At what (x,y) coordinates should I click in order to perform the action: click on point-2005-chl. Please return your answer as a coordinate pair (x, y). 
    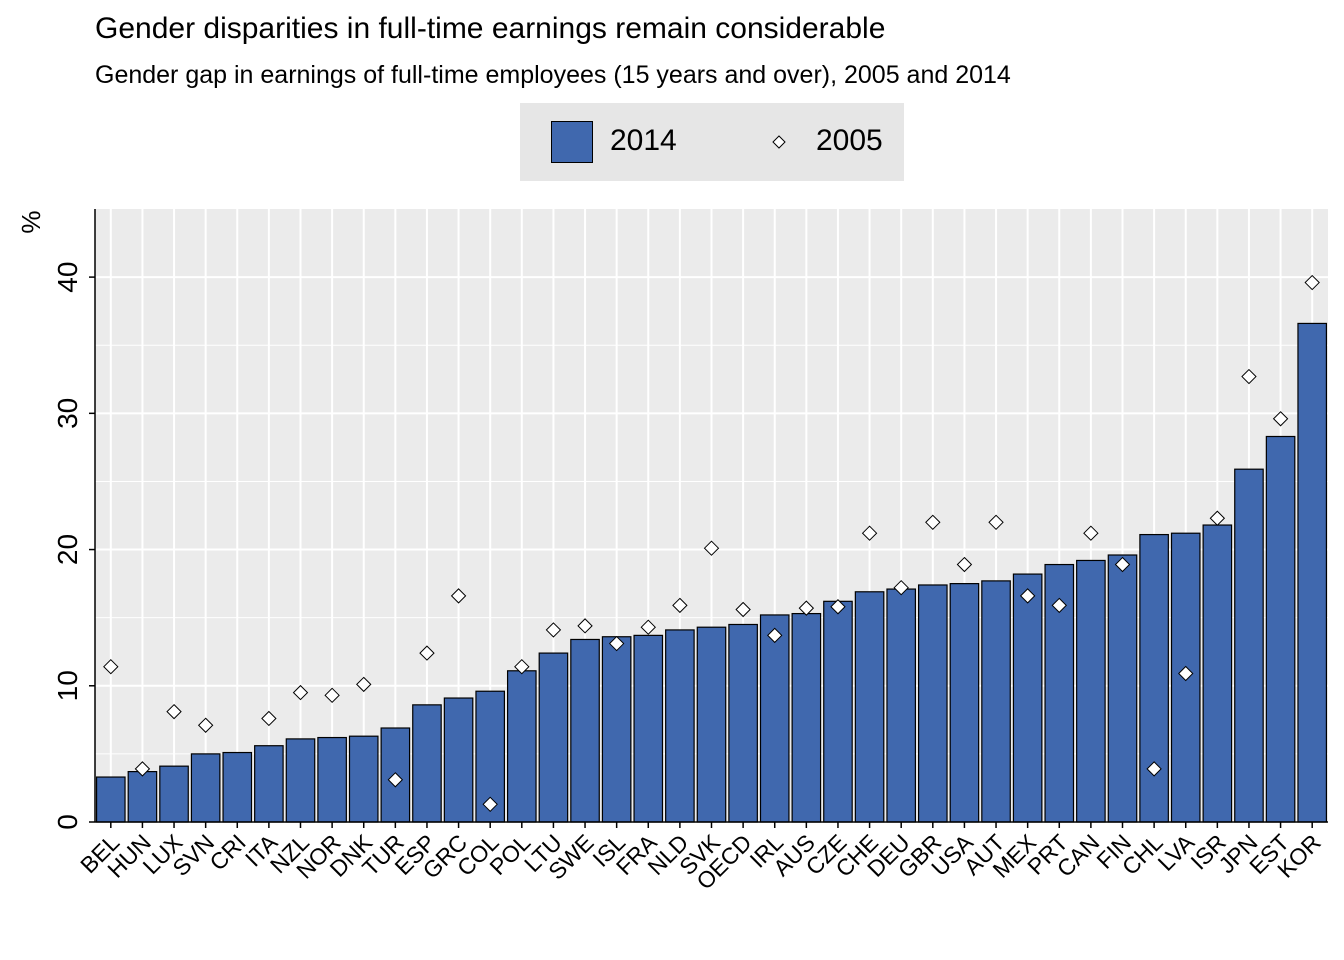
    Looking at the image, I should click on (1154, 769).